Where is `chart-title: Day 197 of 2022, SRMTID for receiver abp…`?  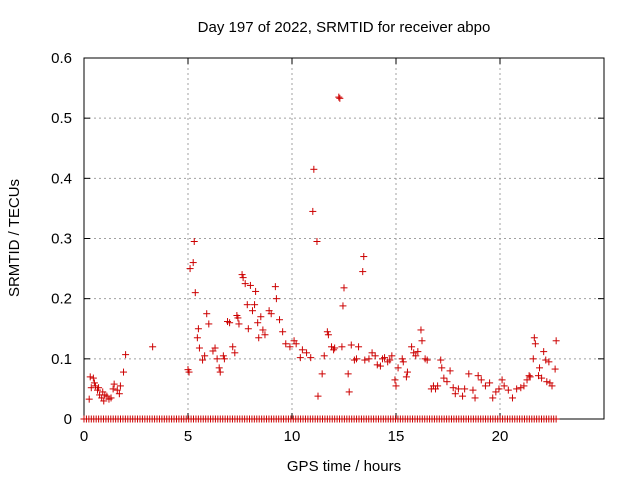 chart-title: Day 197 of 2022, SRMTID for receiver abp… is located at coordinates (344, 27).